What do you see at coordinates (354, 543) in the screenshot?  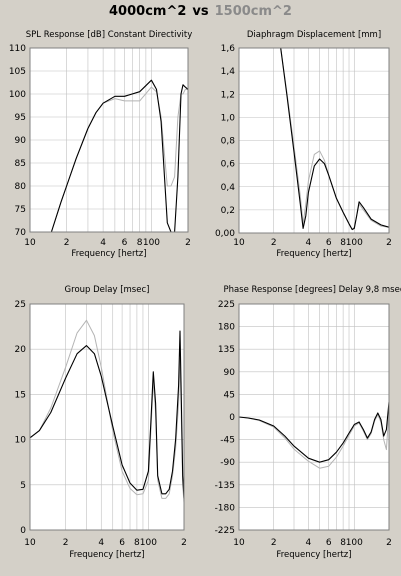 I see `phase-x-tick-label: 100` at bounding box center [354, 543].